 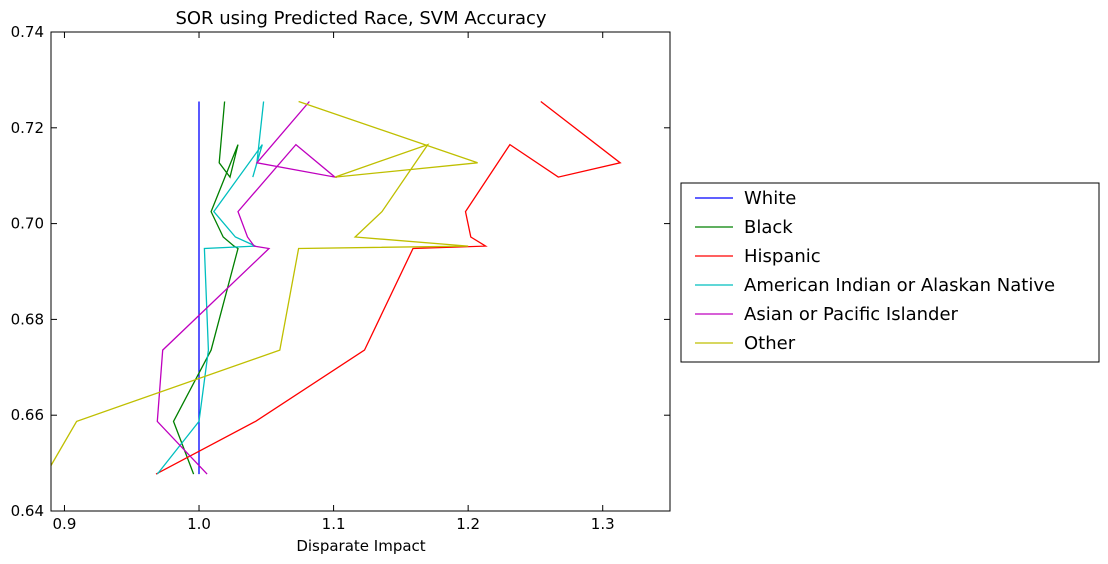 What do you see at coordinates (468, 524) in the screenshot?
I see `x-tick-label: 1.2` at bounding box center [468, 524].